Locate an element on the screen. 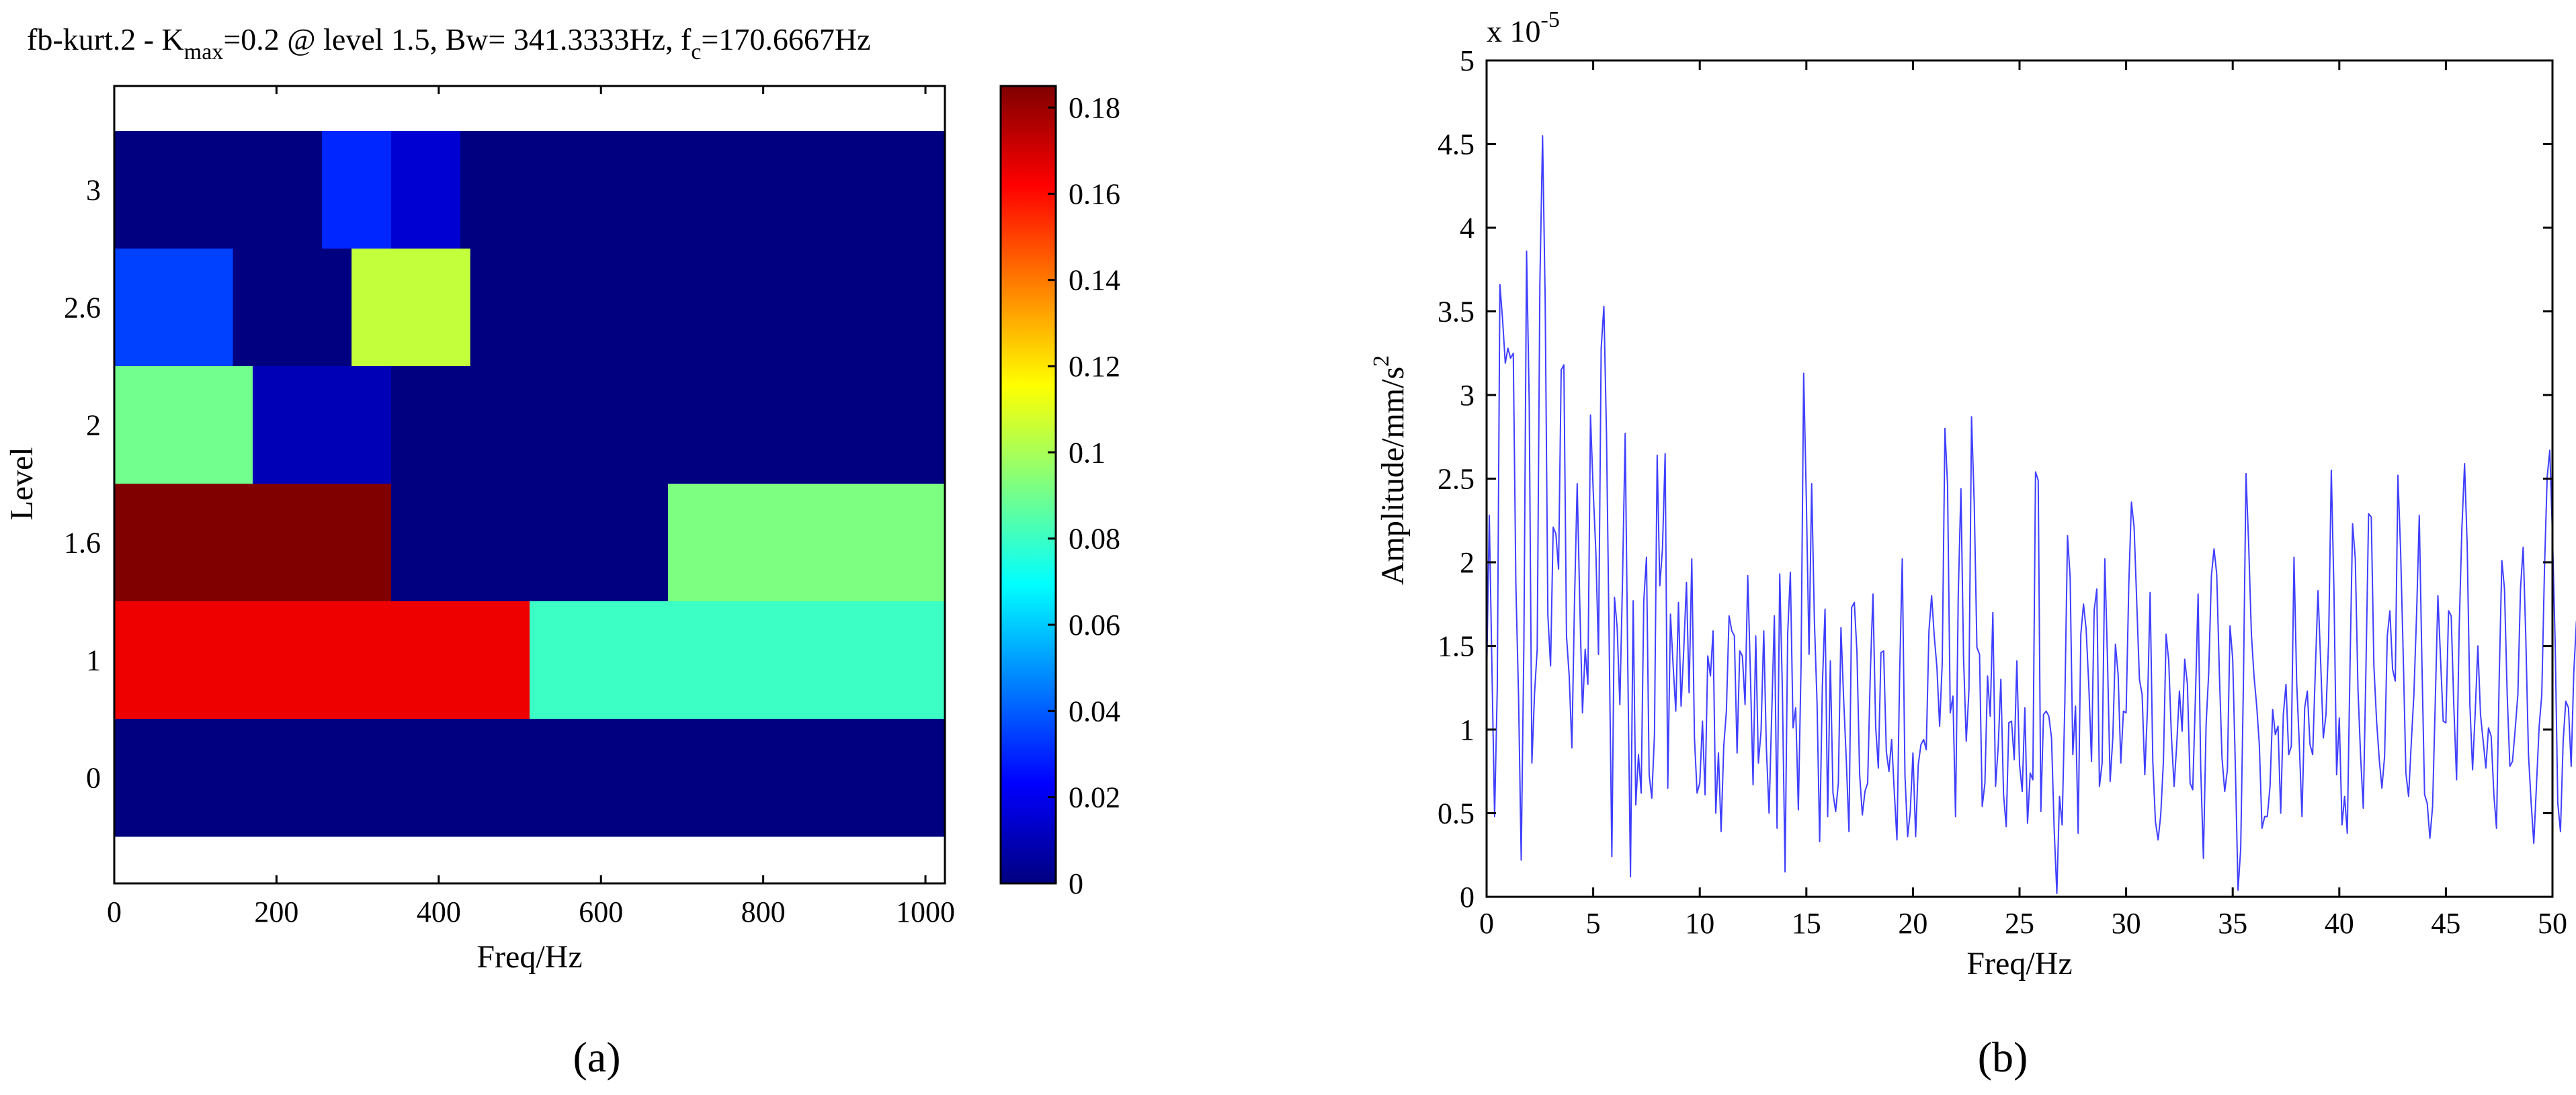  spectrum-x-tick-label: 15 is located at coordinates (1806, 923).